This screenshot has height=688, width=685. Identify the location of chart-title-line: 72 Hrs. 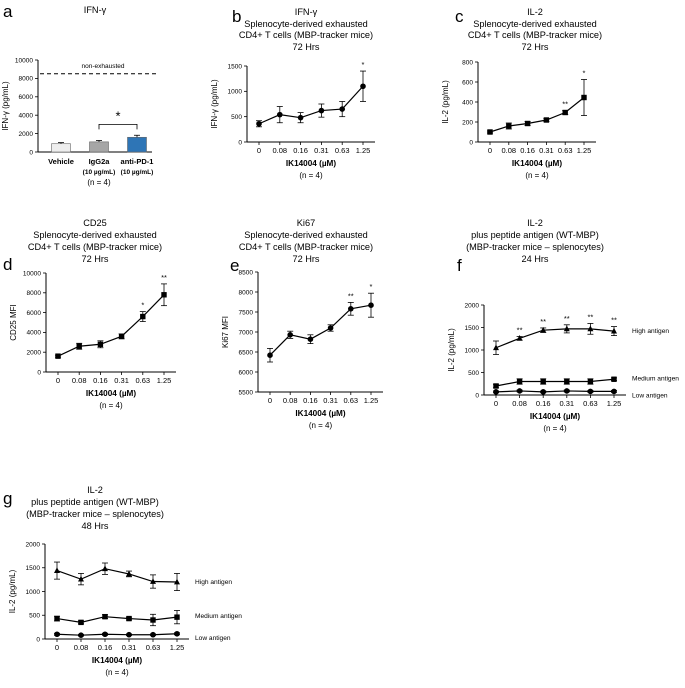
(534, 47).